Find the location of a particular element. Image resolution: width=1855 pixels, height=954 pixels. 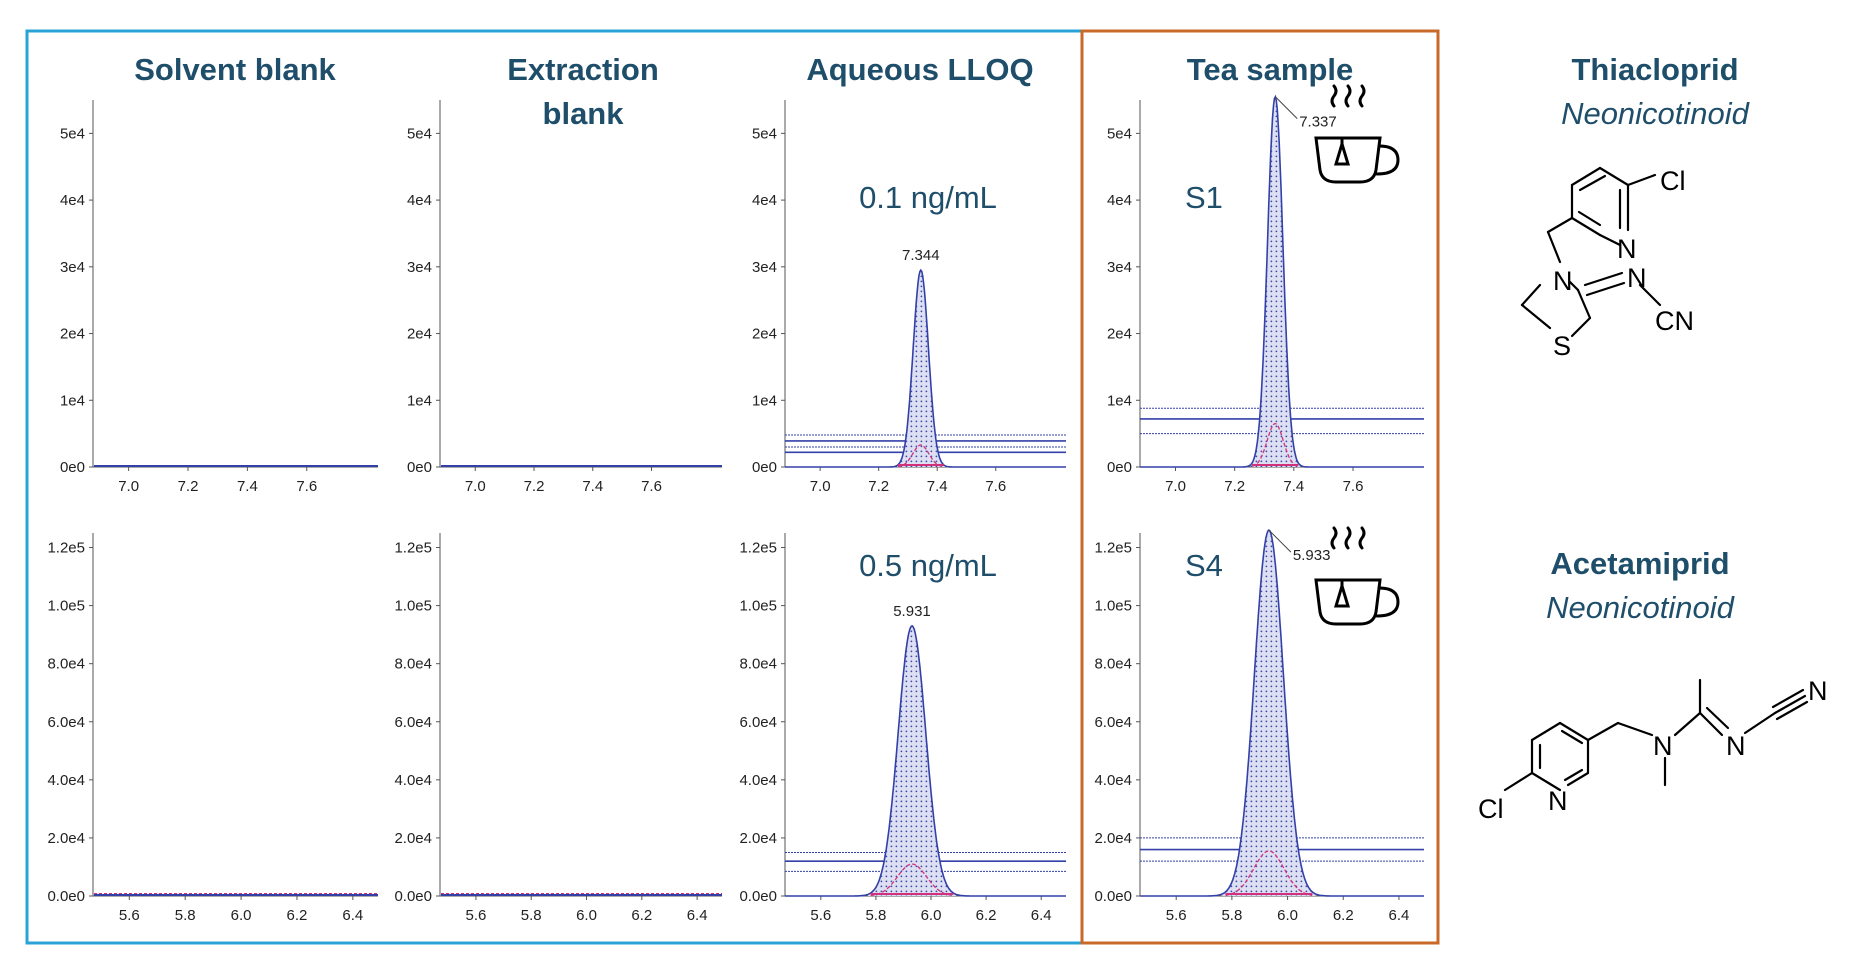

concentration-label: 0.1 ng/mL is located at coordinates (928, 197).